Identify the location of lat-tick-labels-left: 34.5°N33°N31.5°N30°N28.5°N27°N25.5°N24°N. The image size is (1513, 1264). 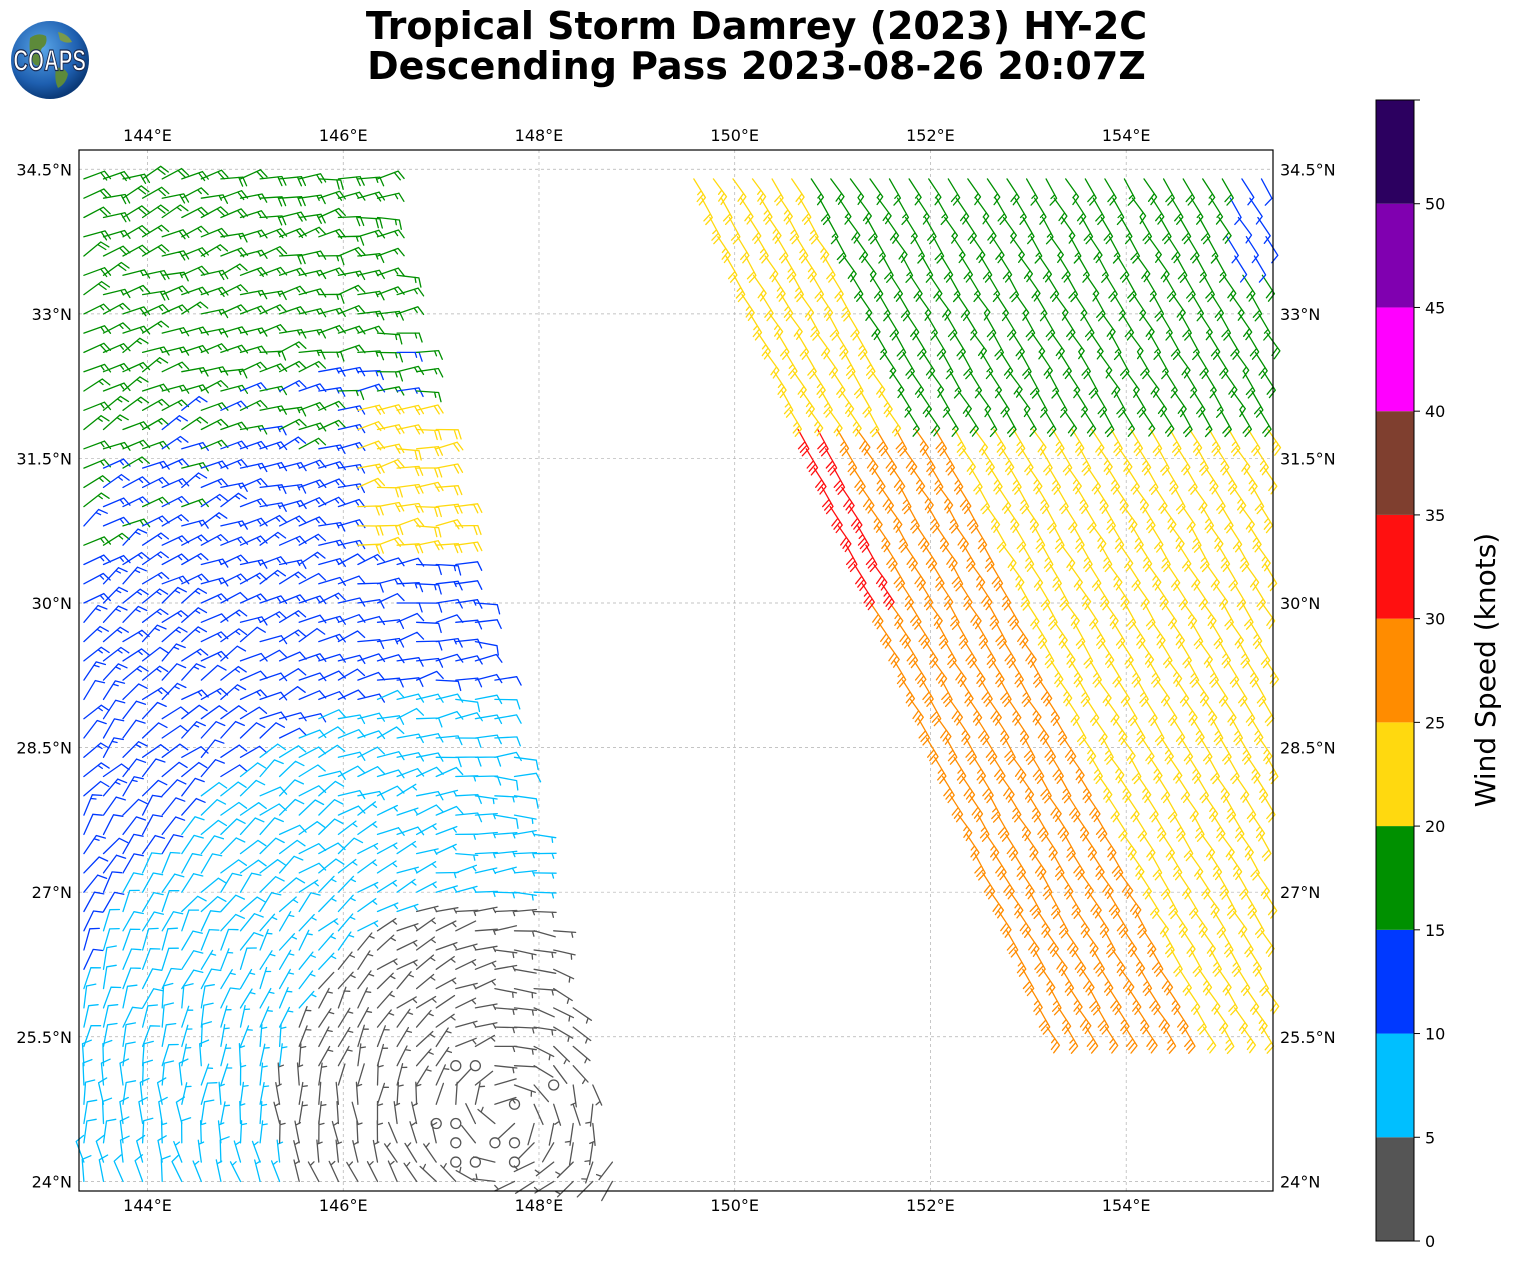
(44, 675).